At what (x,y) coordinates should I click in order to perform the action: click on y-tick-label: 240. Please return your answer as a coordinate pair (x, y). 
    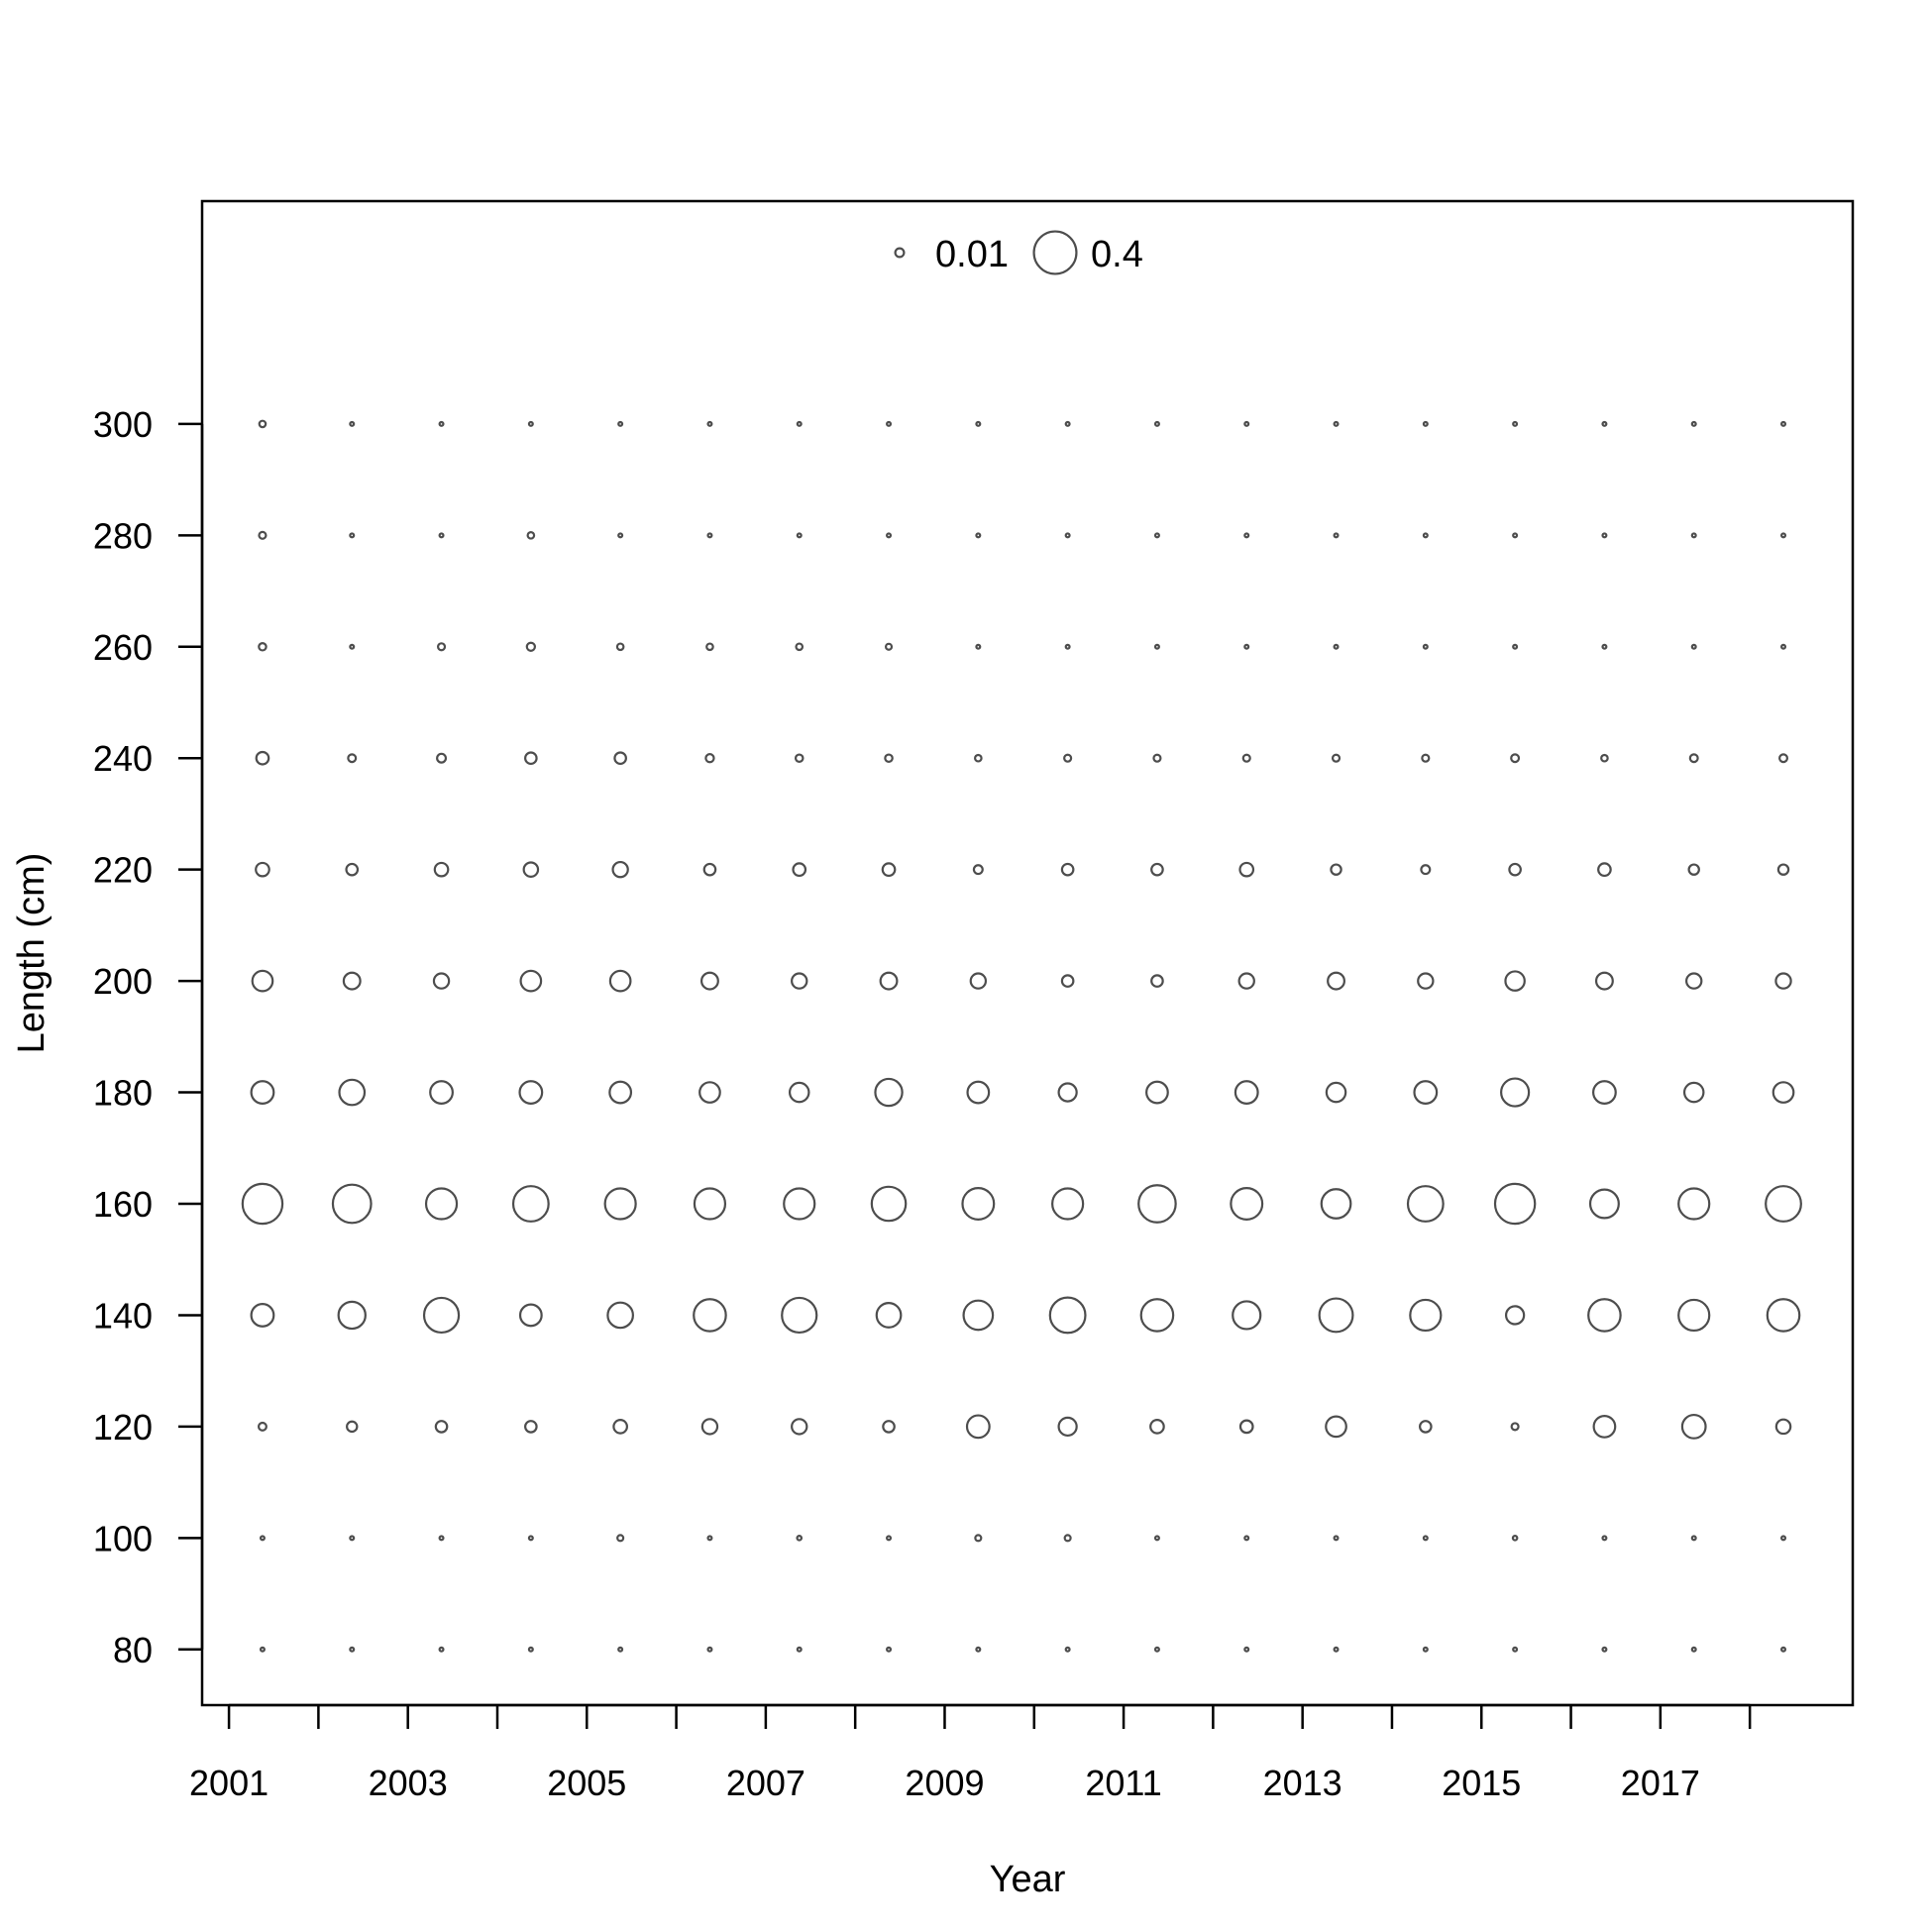
    Looking at the image, I should click on (123, 758).